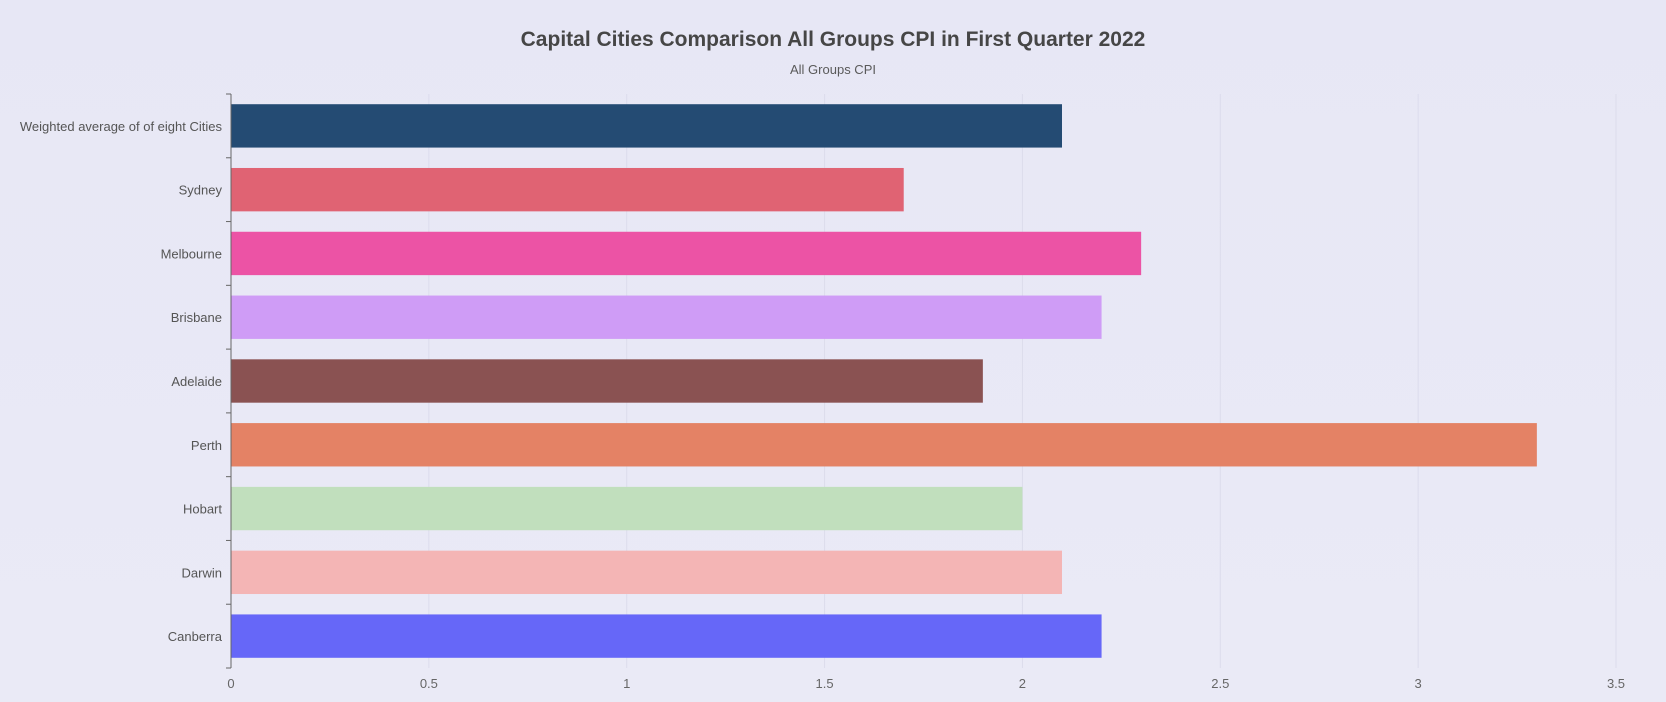 Image resolution: width=1666 pixels, height=702 pixels. I want to click on x-tick-label: 3, so click(1418, 683).